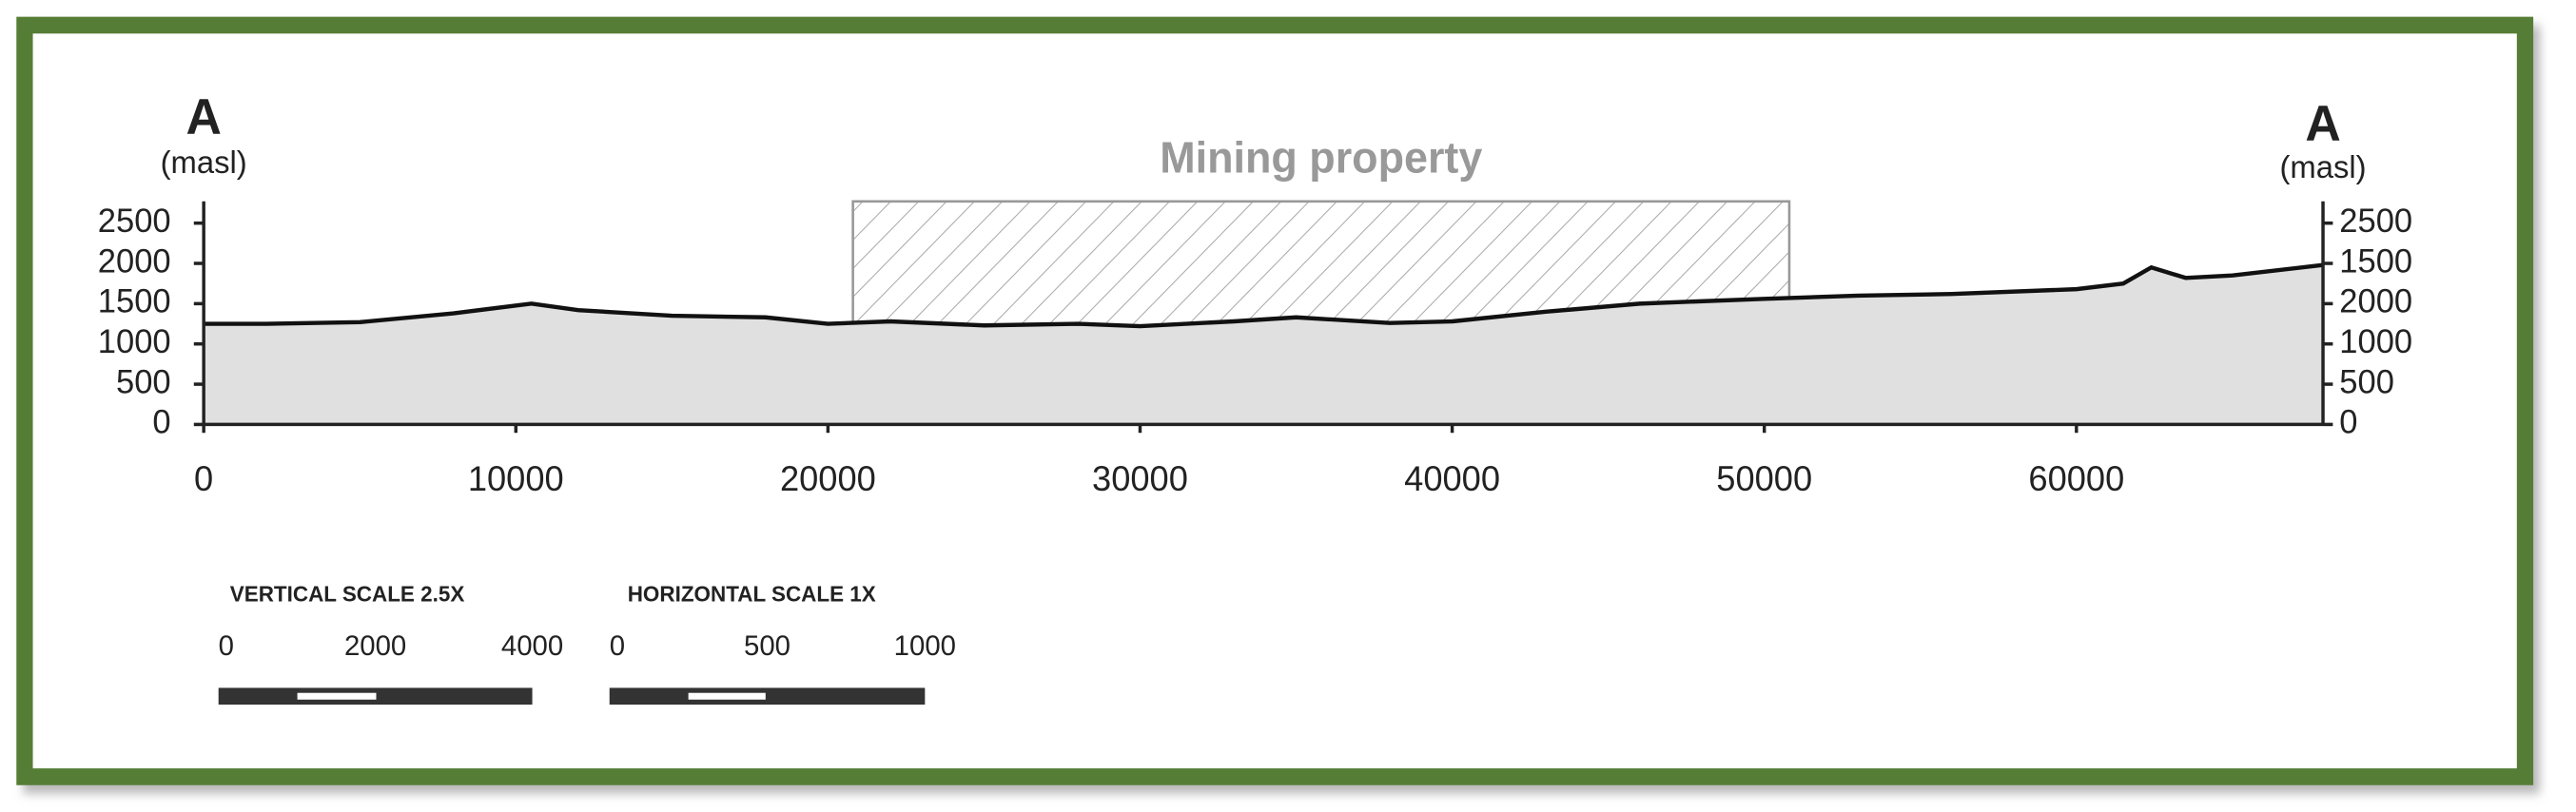  What do you see at coordinates (2375, 221) in the screenshot?
I see `y2-tick-label: 2500` at bounding box center [2375, 221].